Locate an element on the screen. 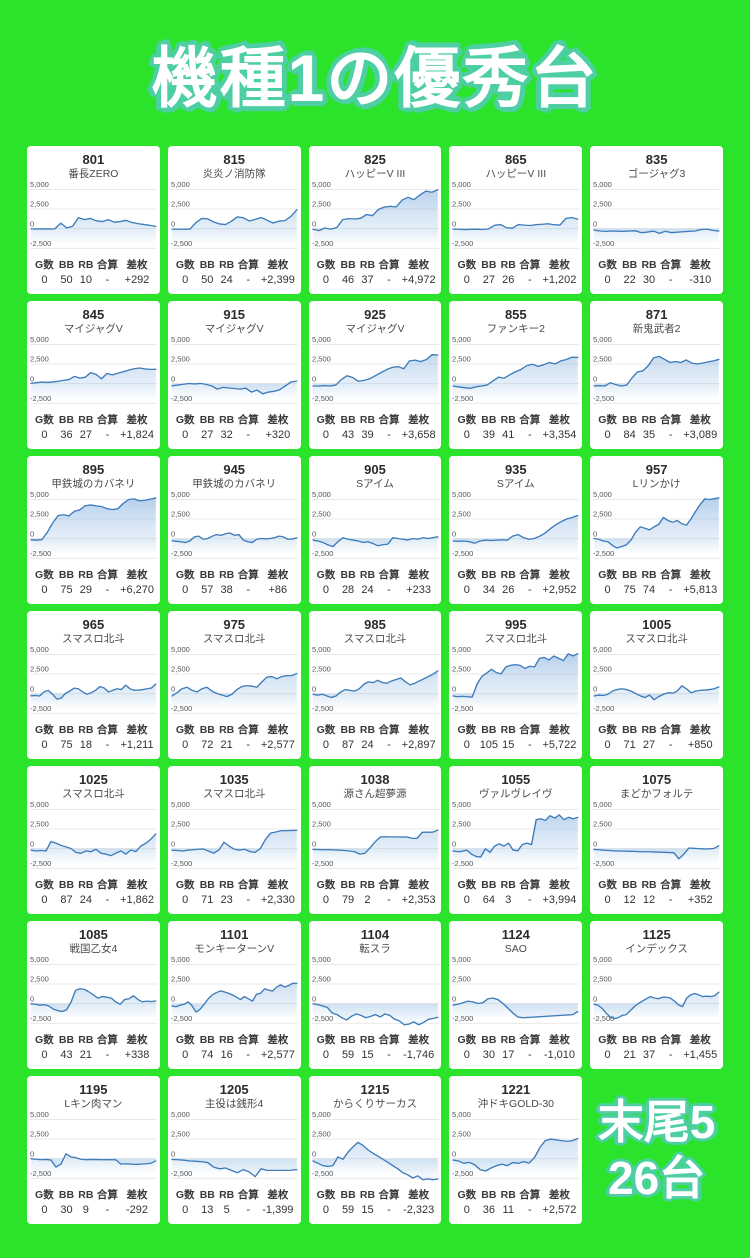  machine-name: 主役は銭形4 is located at coordinates (234, 1104).